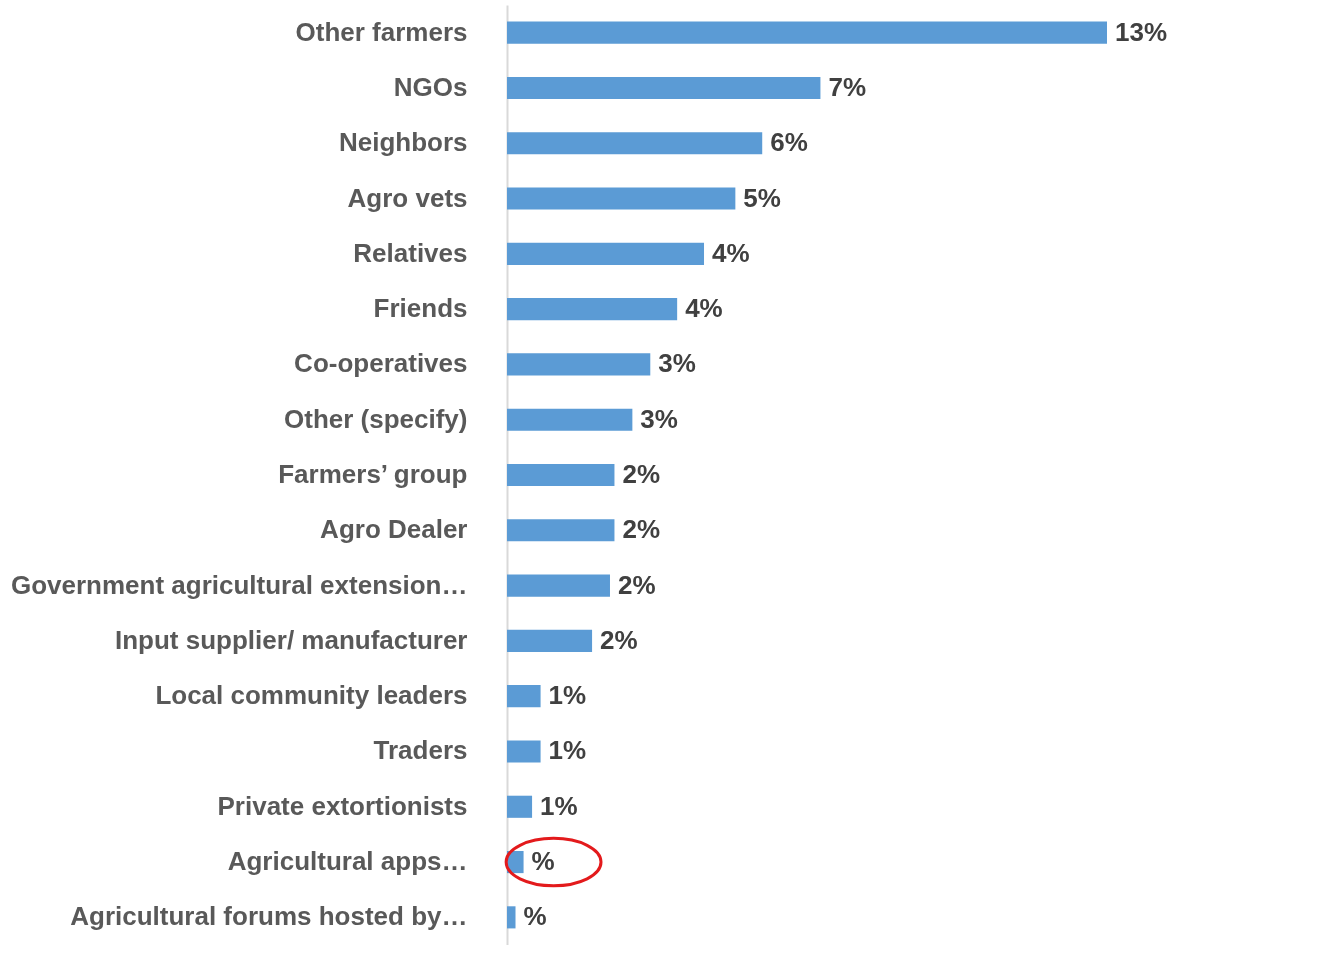 This screenshot has height=967, width=1331. Describe the element at coordinates (420, 308) in the screenshot. I see `y-tick-label: Friends` at that location.